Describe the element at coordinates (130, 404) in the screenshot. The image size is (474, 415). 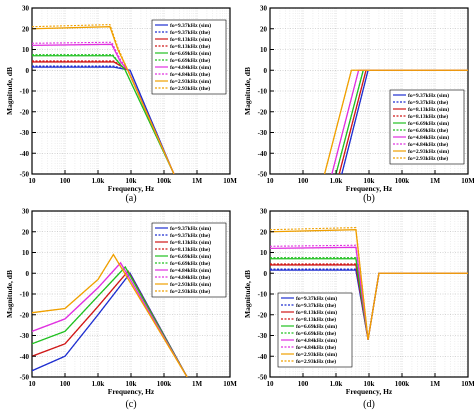
I see `panel-label: (c)` at that location.